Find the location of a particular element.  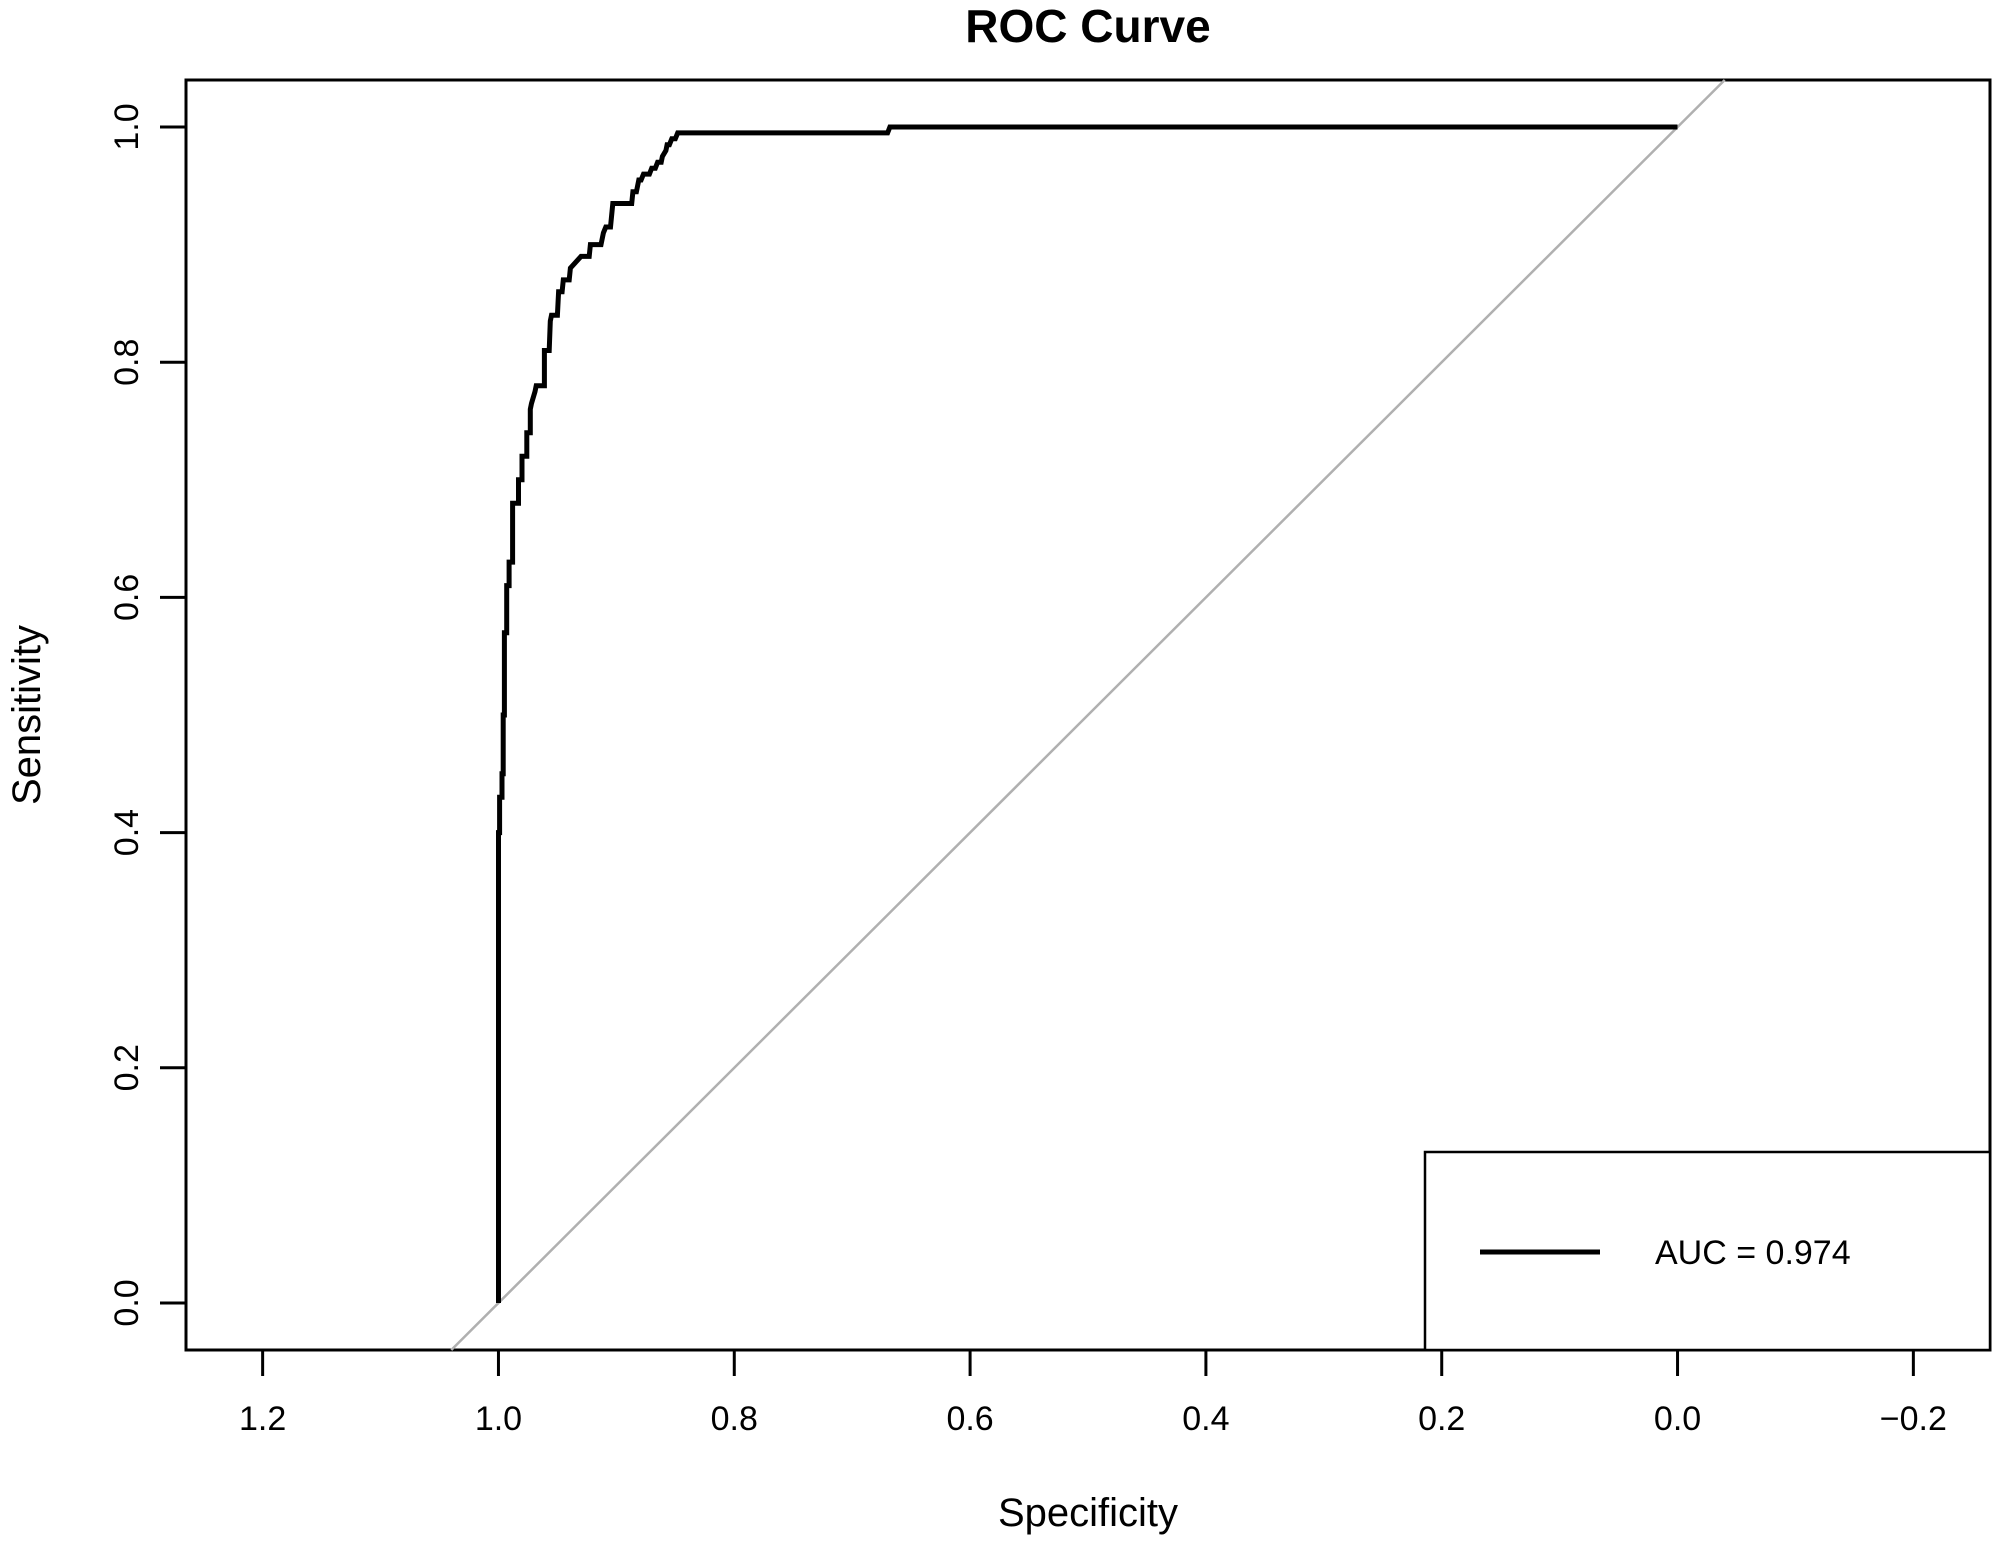

x-axis-title: Specificity is located at coordinates (1088, 1513).